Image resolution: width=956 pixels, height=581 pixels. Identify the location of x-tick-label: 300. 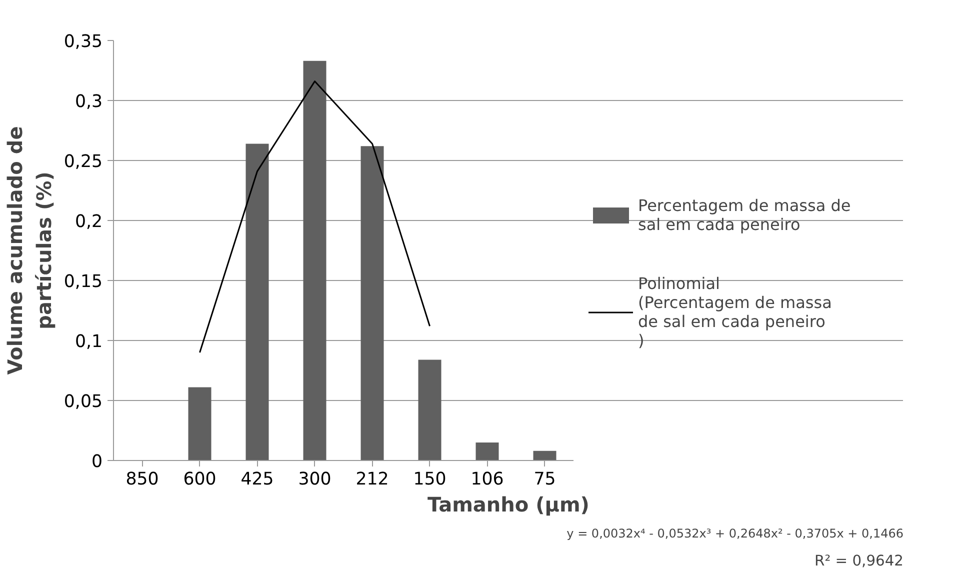
(315, 480).